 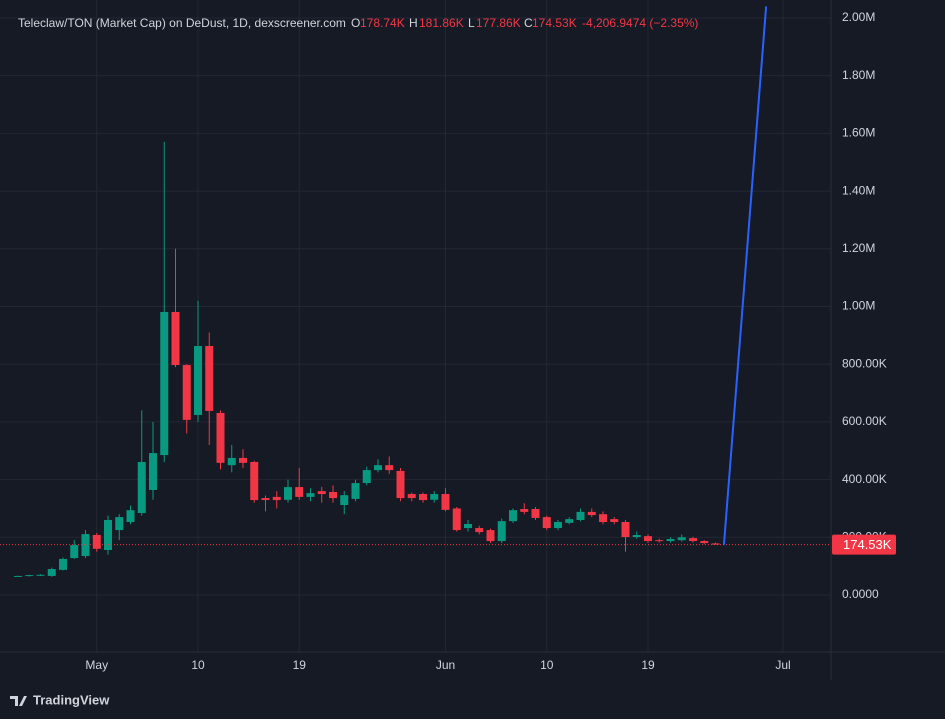 I want to click on y-tick-label: 1.80M, so click(x=858, y=75).